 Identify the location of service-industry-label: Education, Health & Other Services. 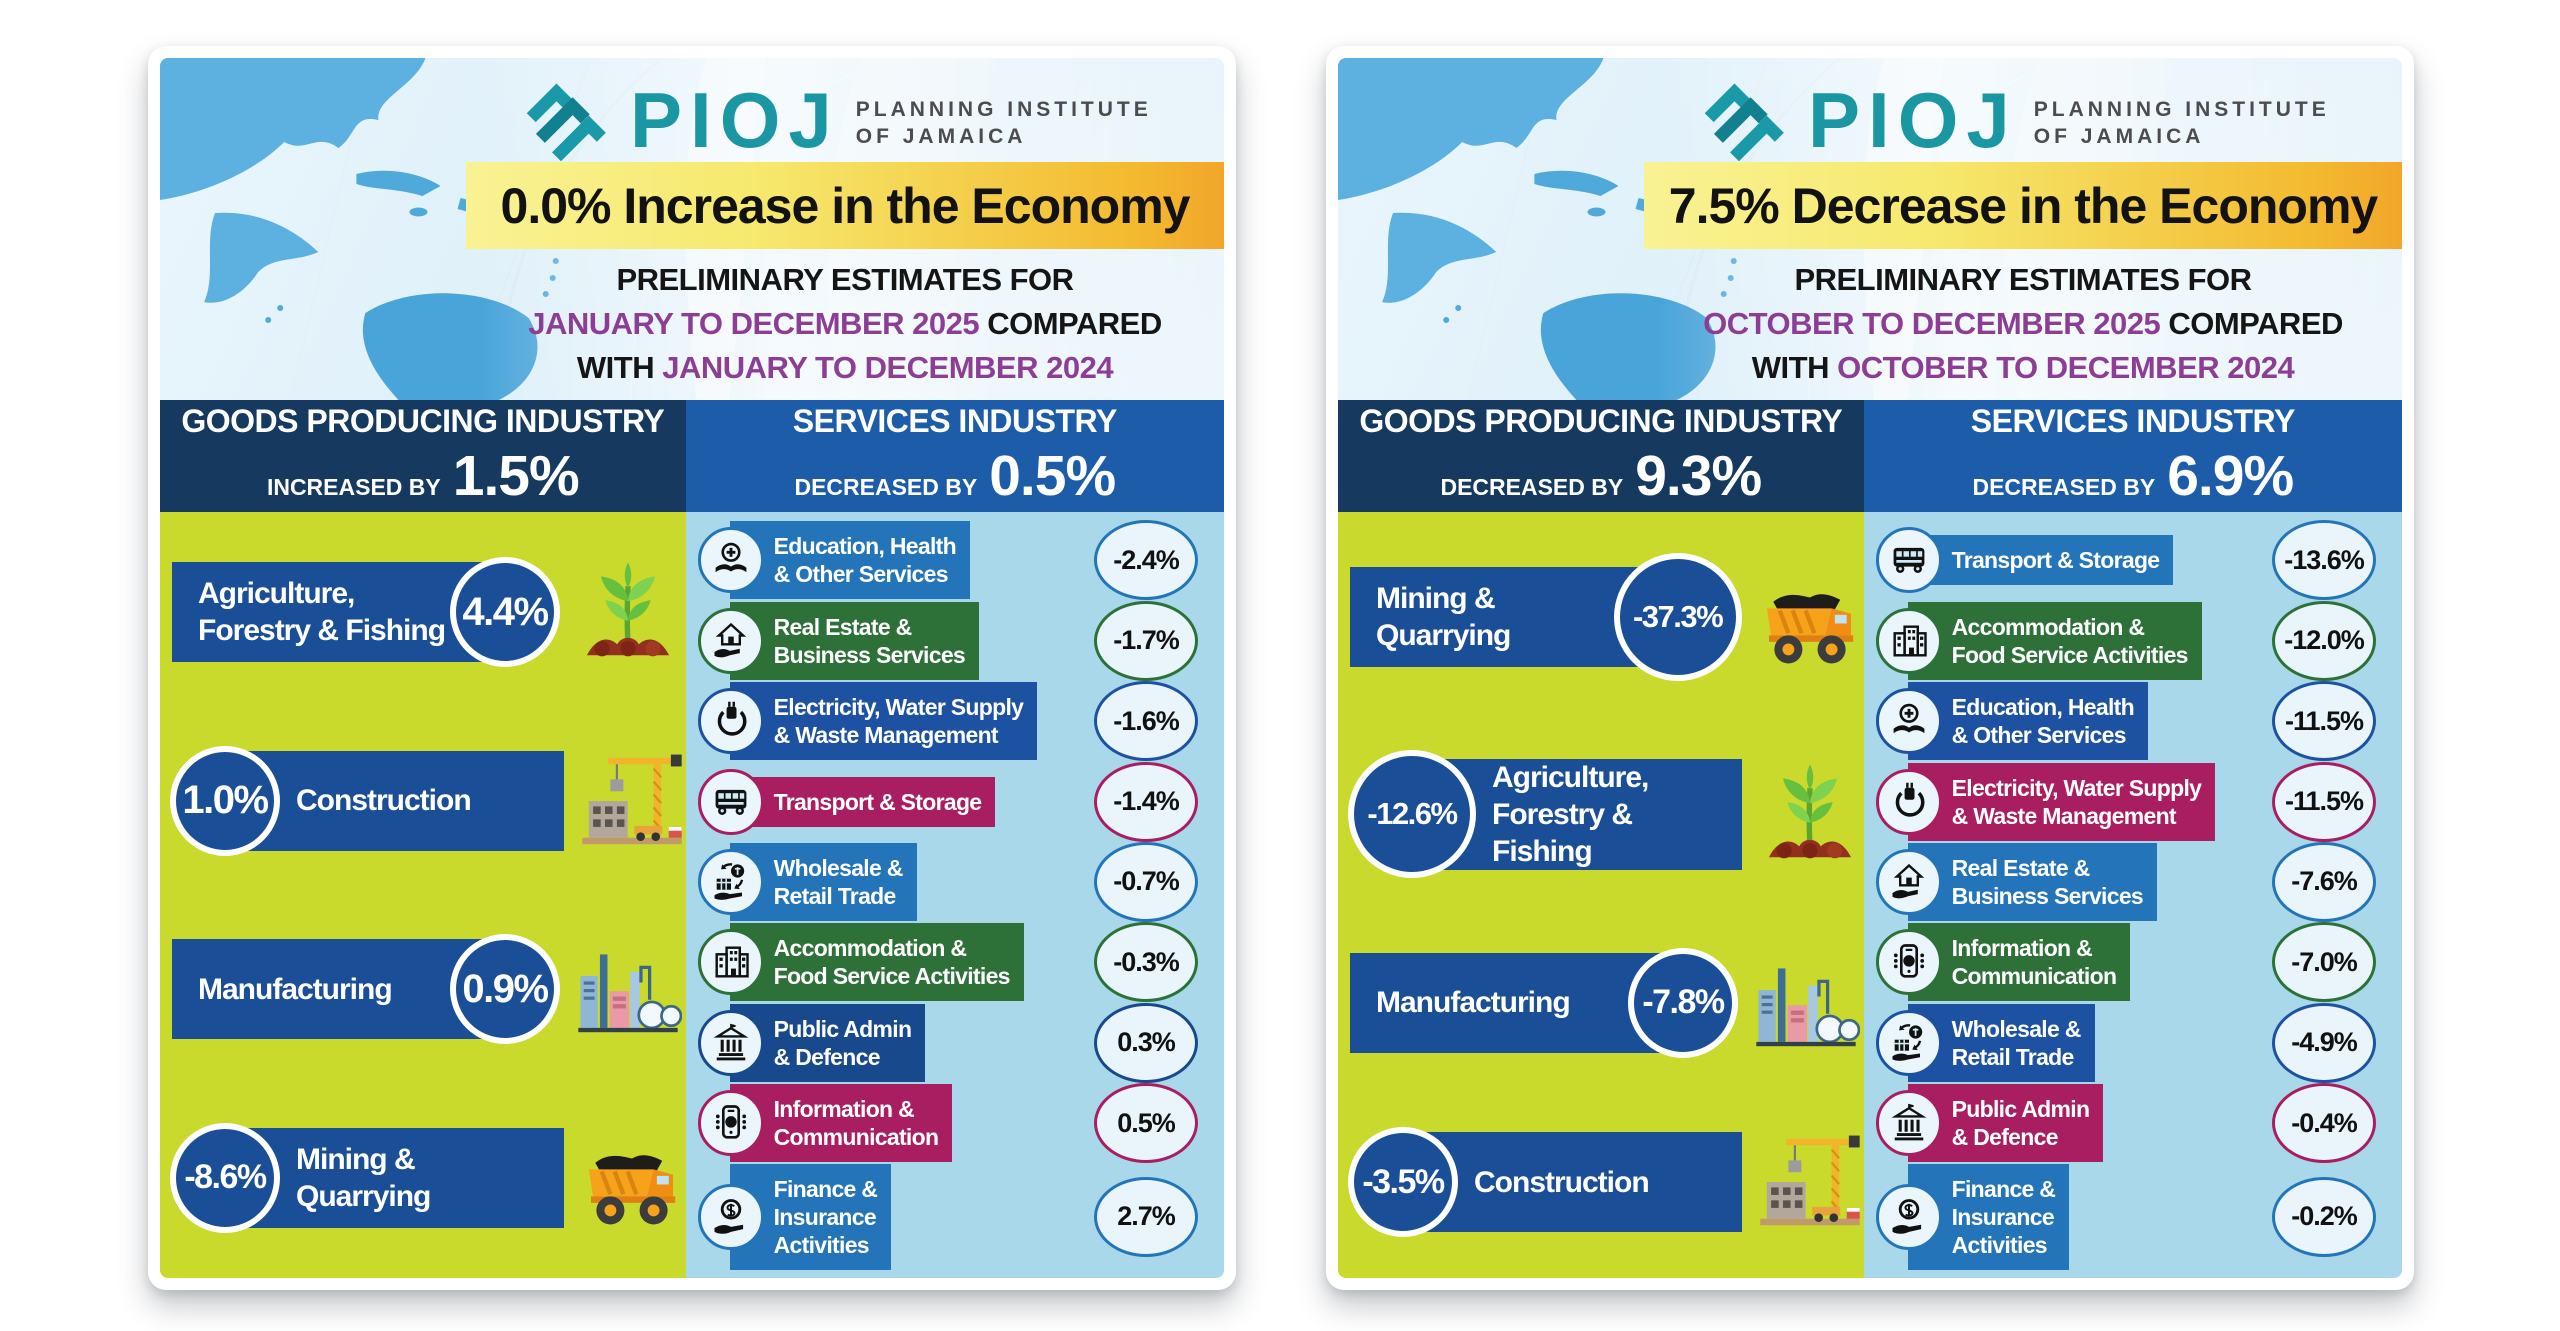
(2027, 721).